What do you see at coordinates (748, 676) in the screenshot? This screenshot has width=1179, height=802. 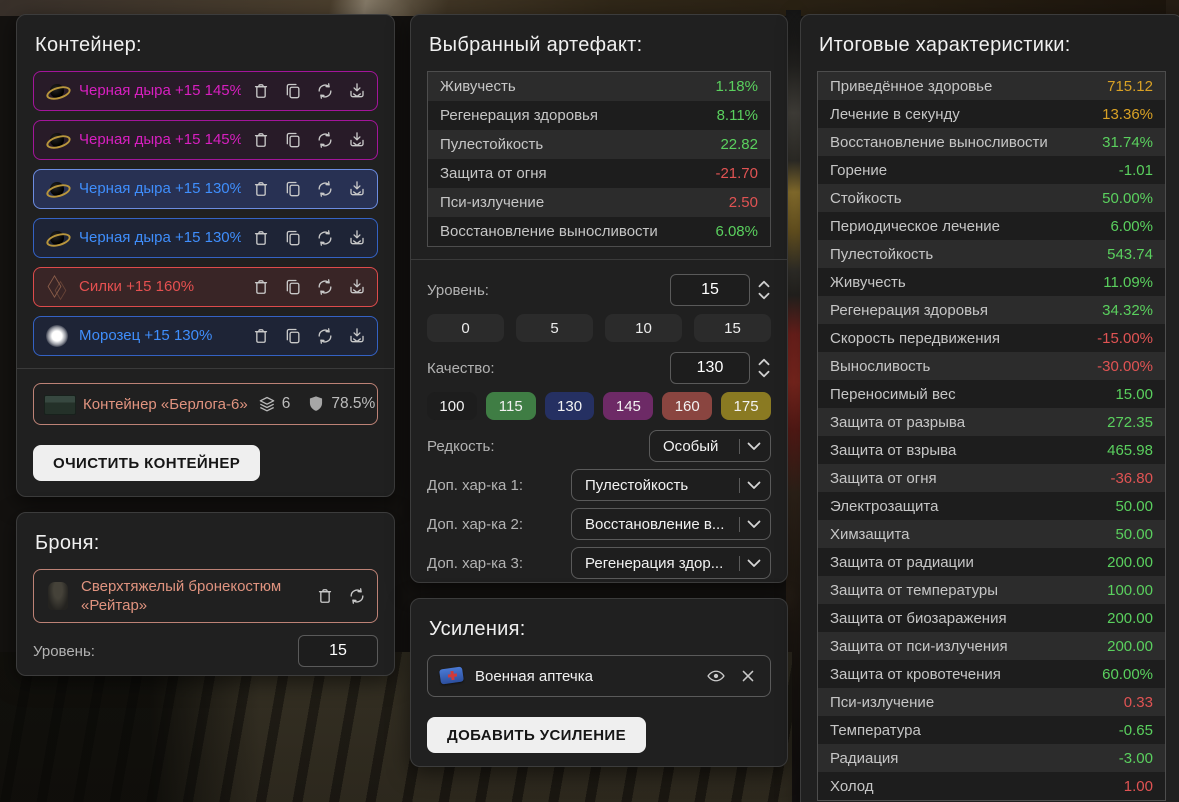 I see `close-icon` at bounding box center [748, 676].